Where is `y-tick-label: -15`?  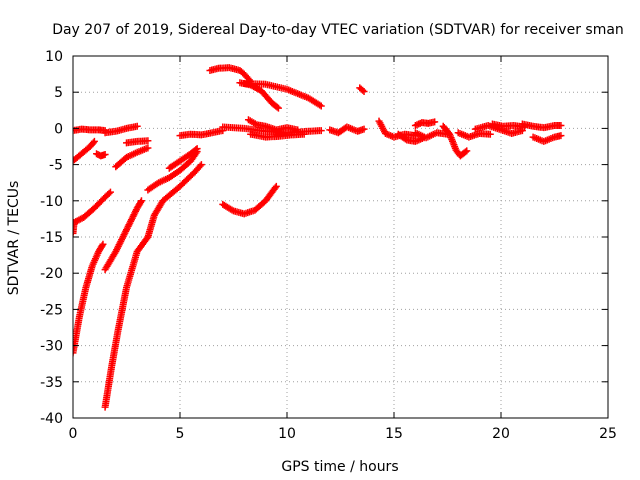 y-tick-label: -15 is located at coordinates (51, 238).